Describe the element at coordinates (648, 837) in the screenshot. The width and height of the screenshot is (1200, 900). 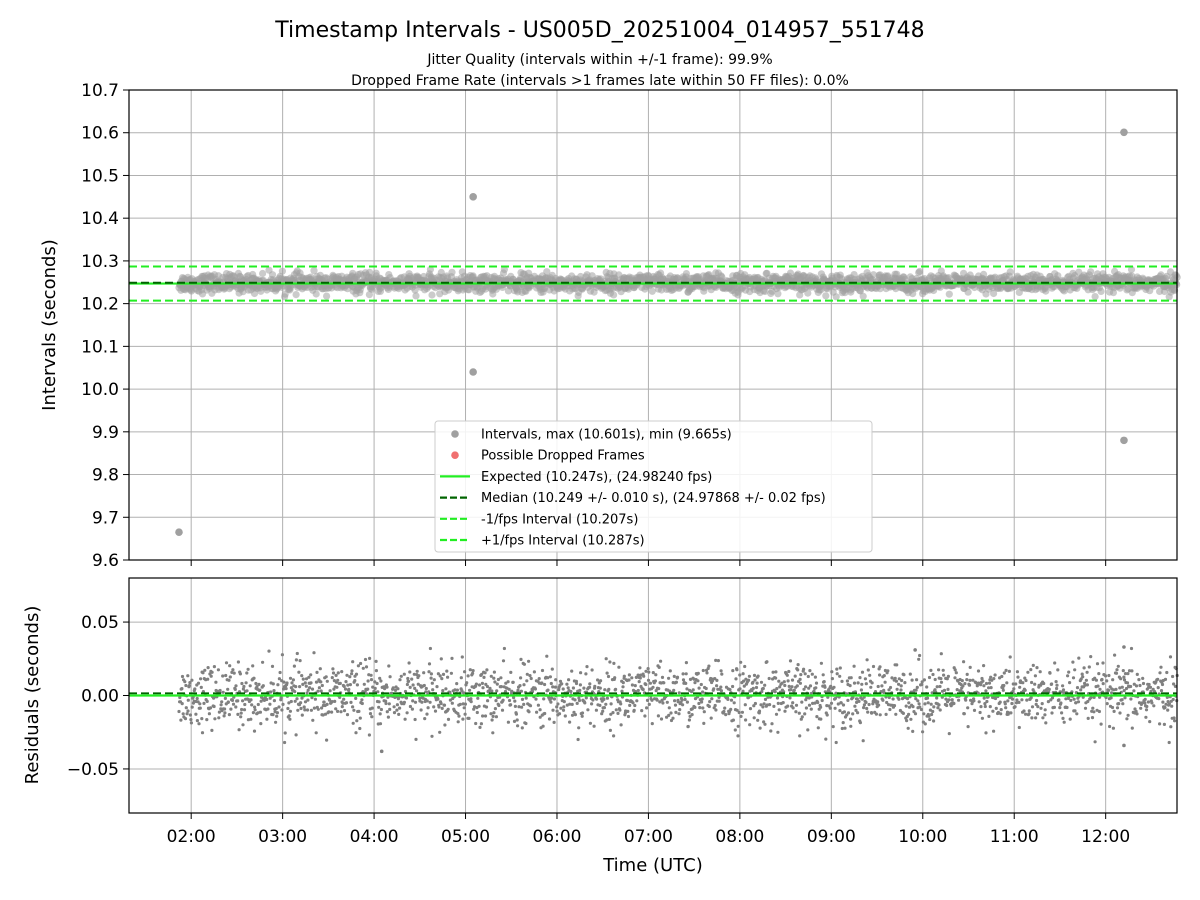
I see `time-x-tick-label: 07:00` at that location.